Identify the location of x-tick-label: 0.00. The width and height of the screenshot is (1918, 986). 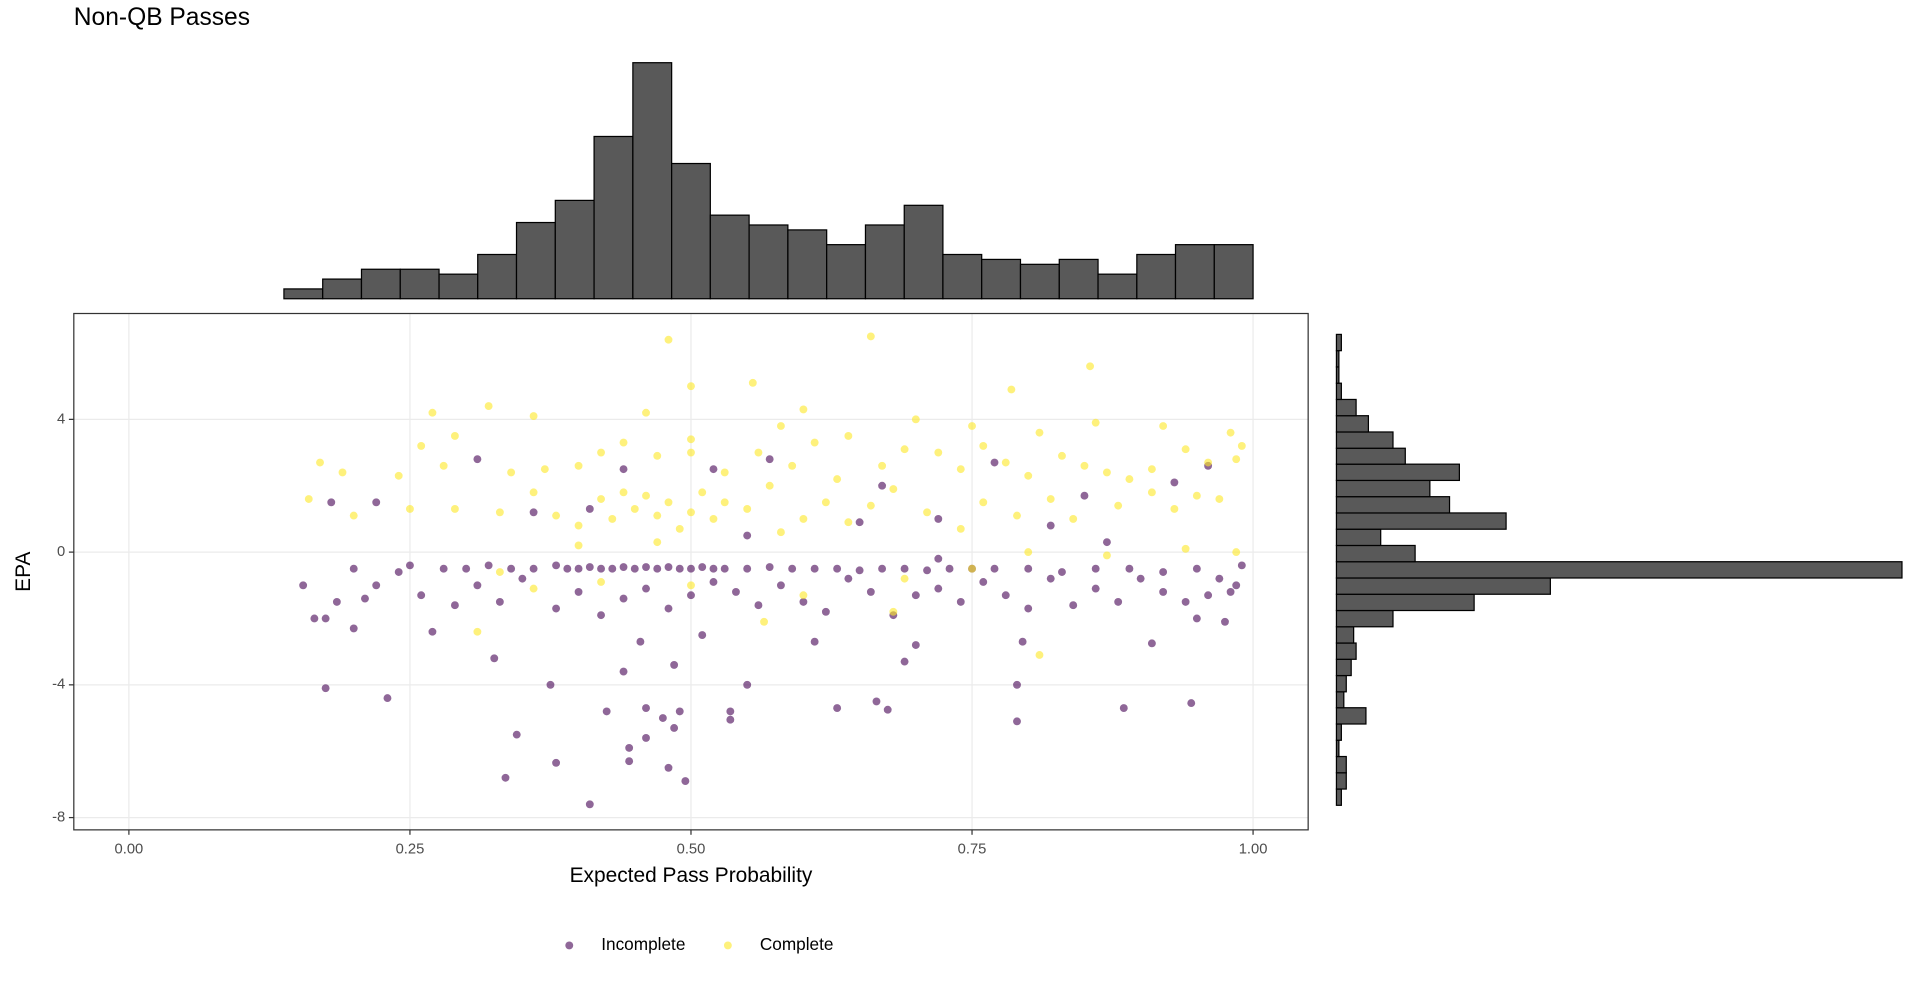
(129, 849).